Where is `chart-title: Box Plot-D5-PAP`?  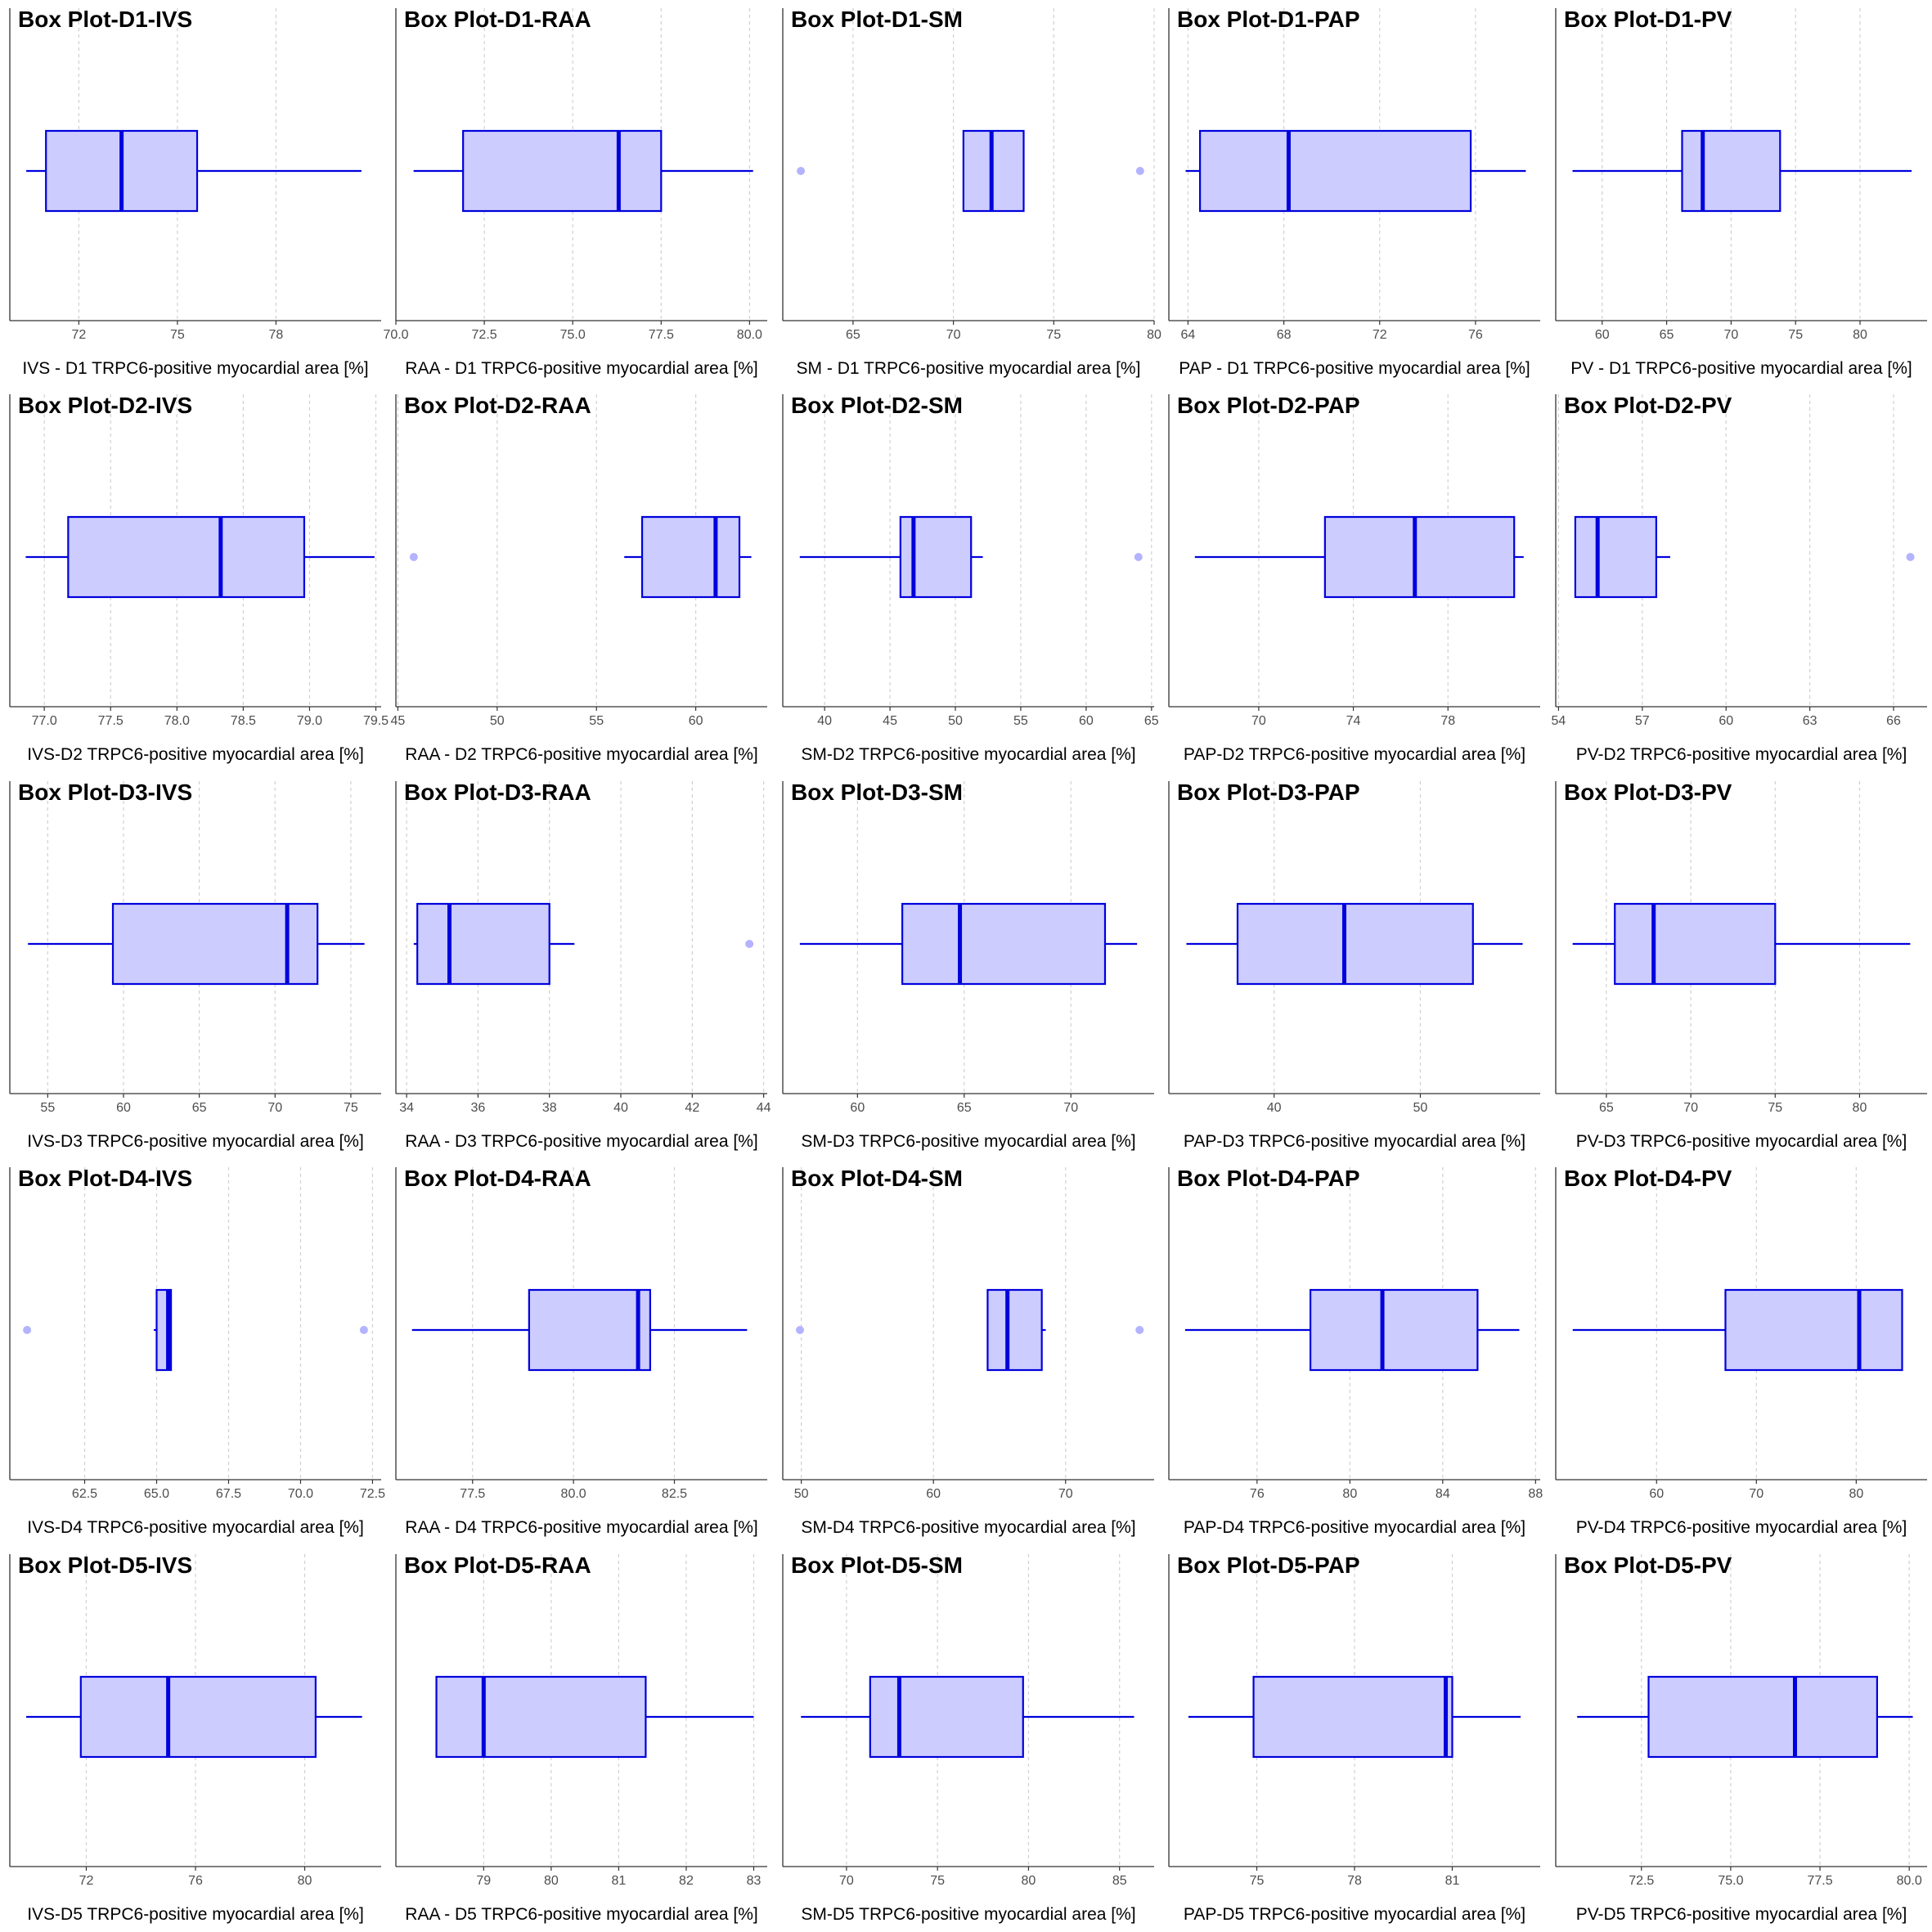 chart-title: Box Plot-D5-PAP is located at coordinates (1269, 1565).